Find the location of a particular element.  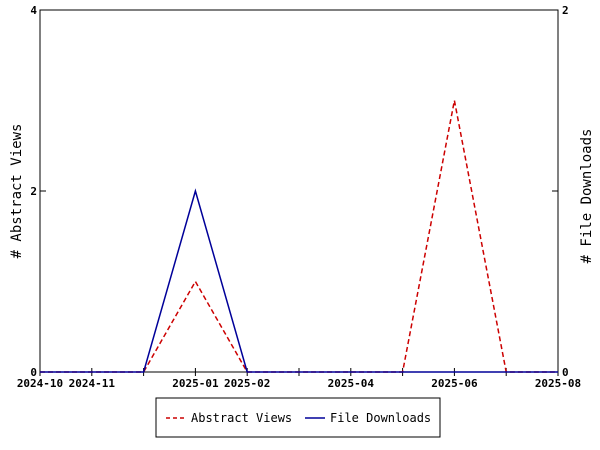

y-tick-label-left: 2 is located at coordinates (33, 191).